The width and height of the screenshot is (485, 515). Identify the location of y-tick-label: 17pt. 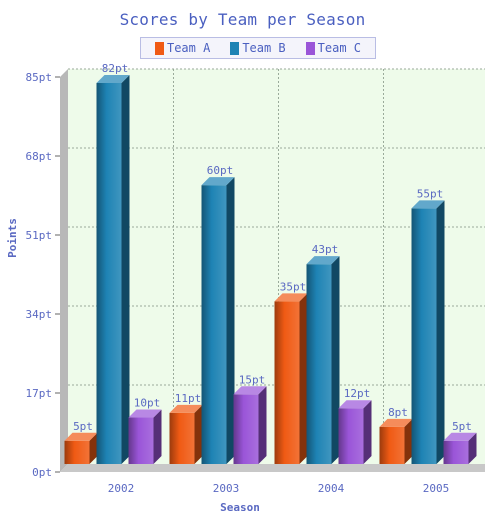
(39, 393).